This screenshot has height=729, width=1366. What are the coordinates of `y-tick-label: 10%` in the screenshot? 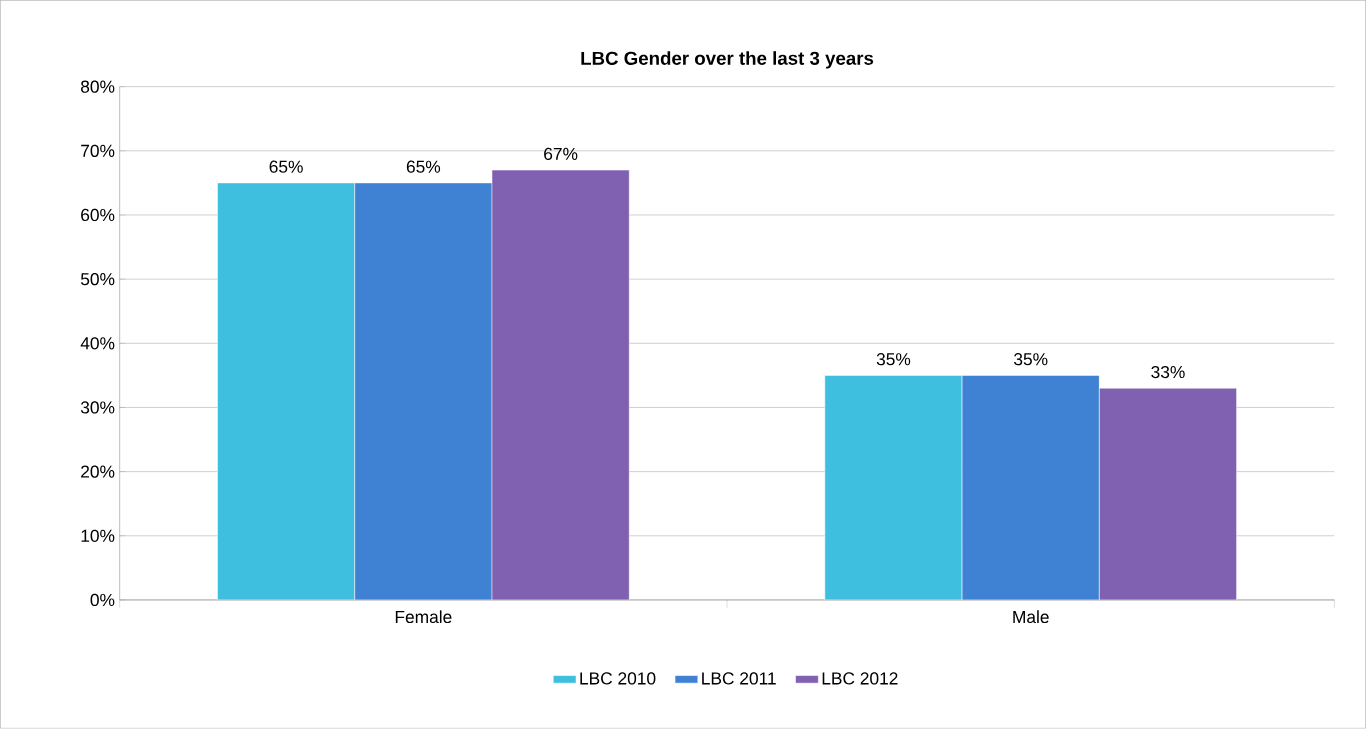 It's located at (98, 536).